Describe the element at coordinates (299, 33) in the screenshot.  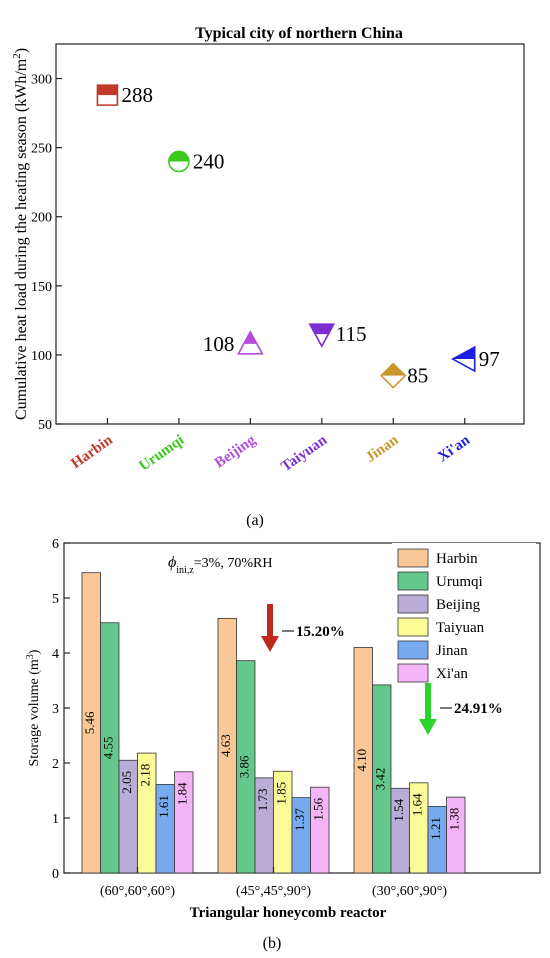
I see `panel-a-title: Typical city of northern China` at that location.